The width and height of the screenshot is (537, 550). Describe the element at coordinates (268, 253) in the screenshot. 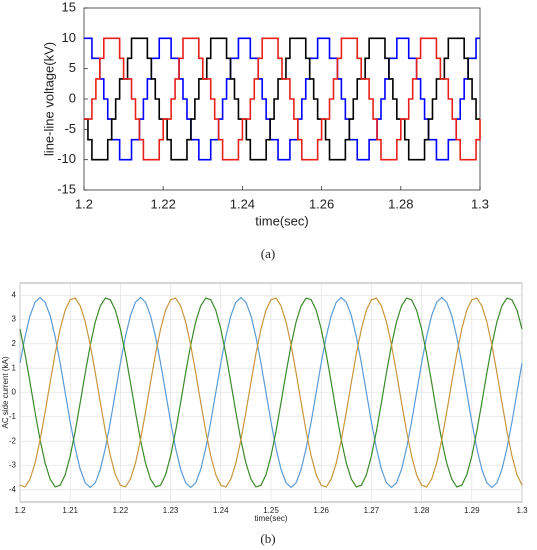

I see `caption: (a)` at that location.